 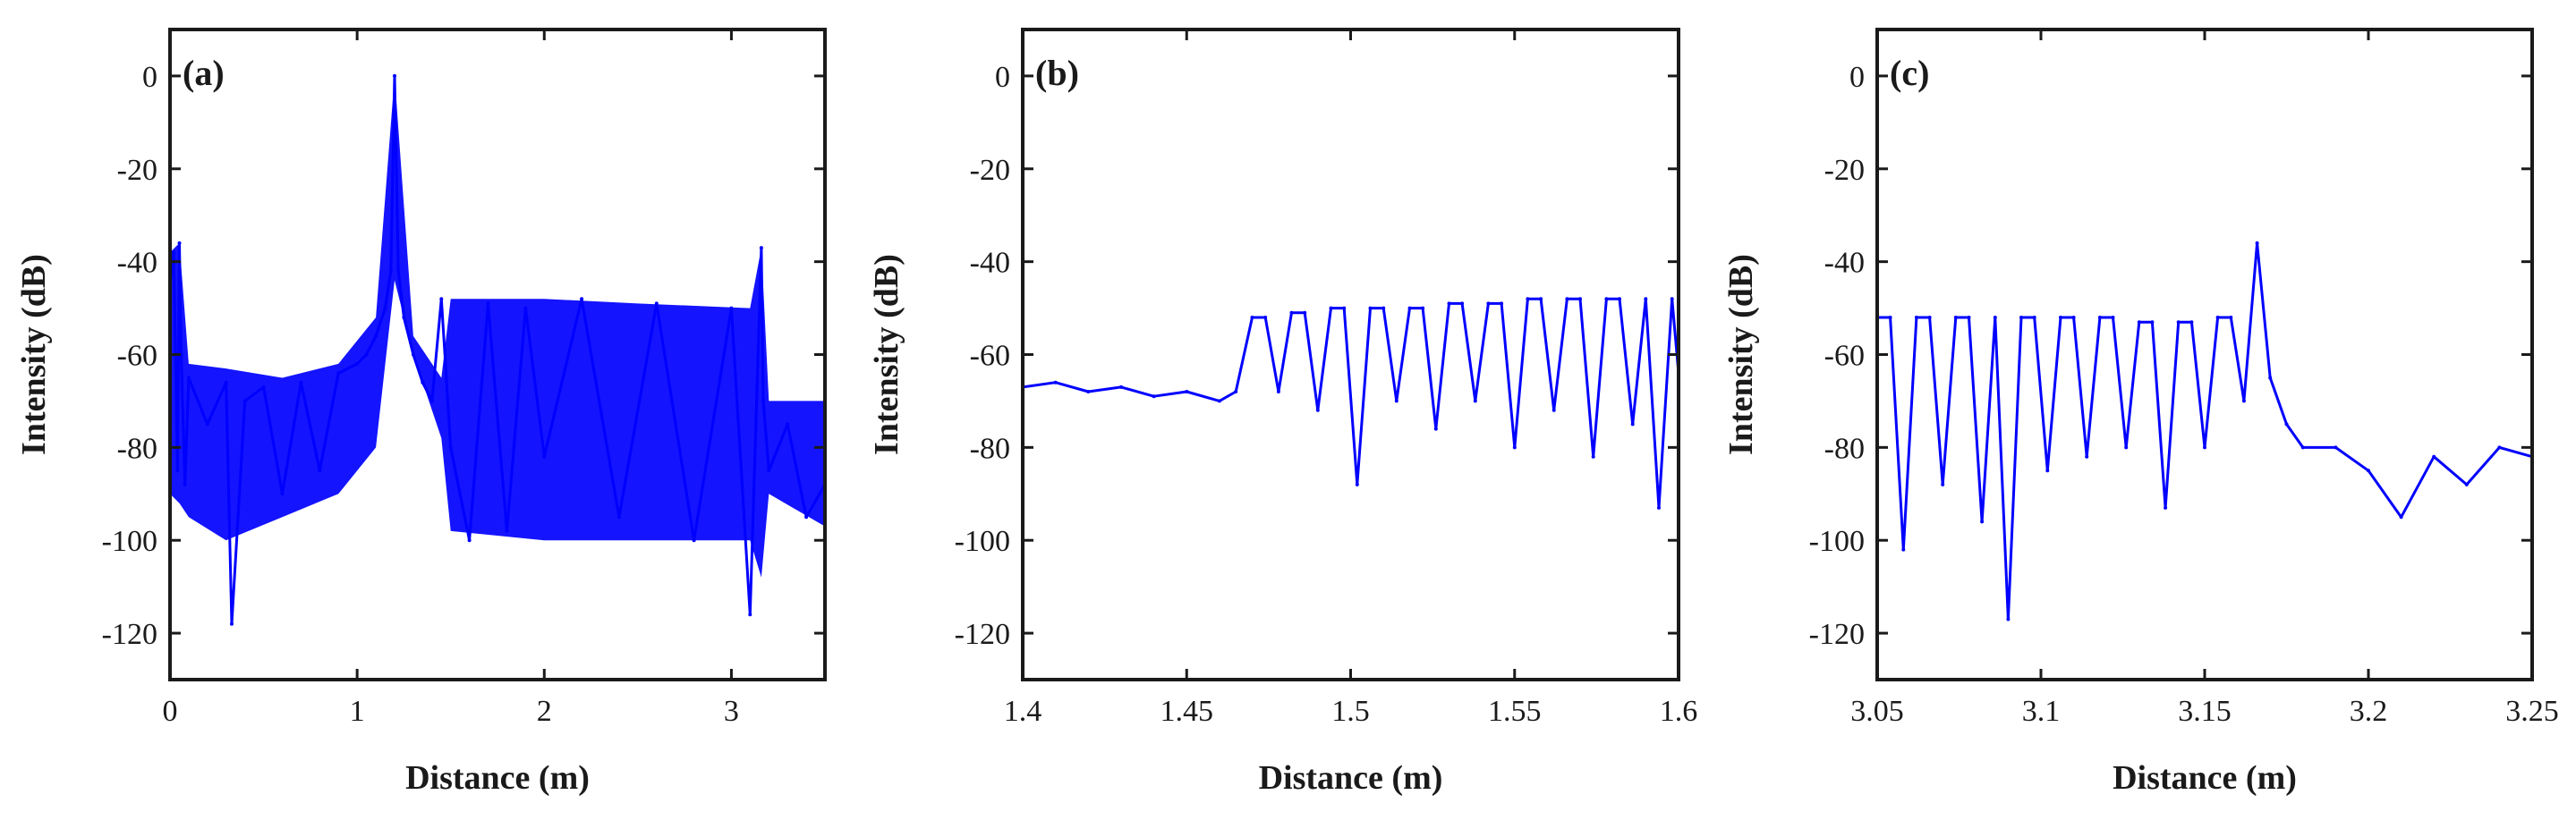 What do you see at coordinates (982, 635) in the screenshot?
I see `y-tick-label-b-6: -120` at bounding box center [982, 635].